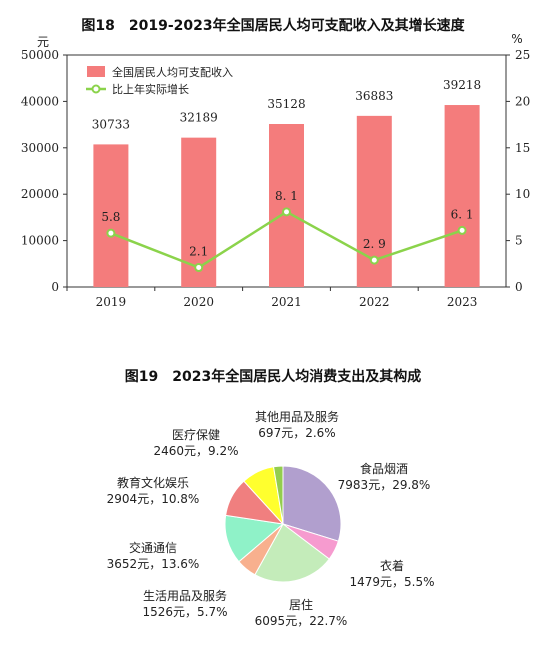 Image resolution: width=546 pixels, height=649 pixels. I want to click on right-axis-tick-label: 10, so click(522, 194).